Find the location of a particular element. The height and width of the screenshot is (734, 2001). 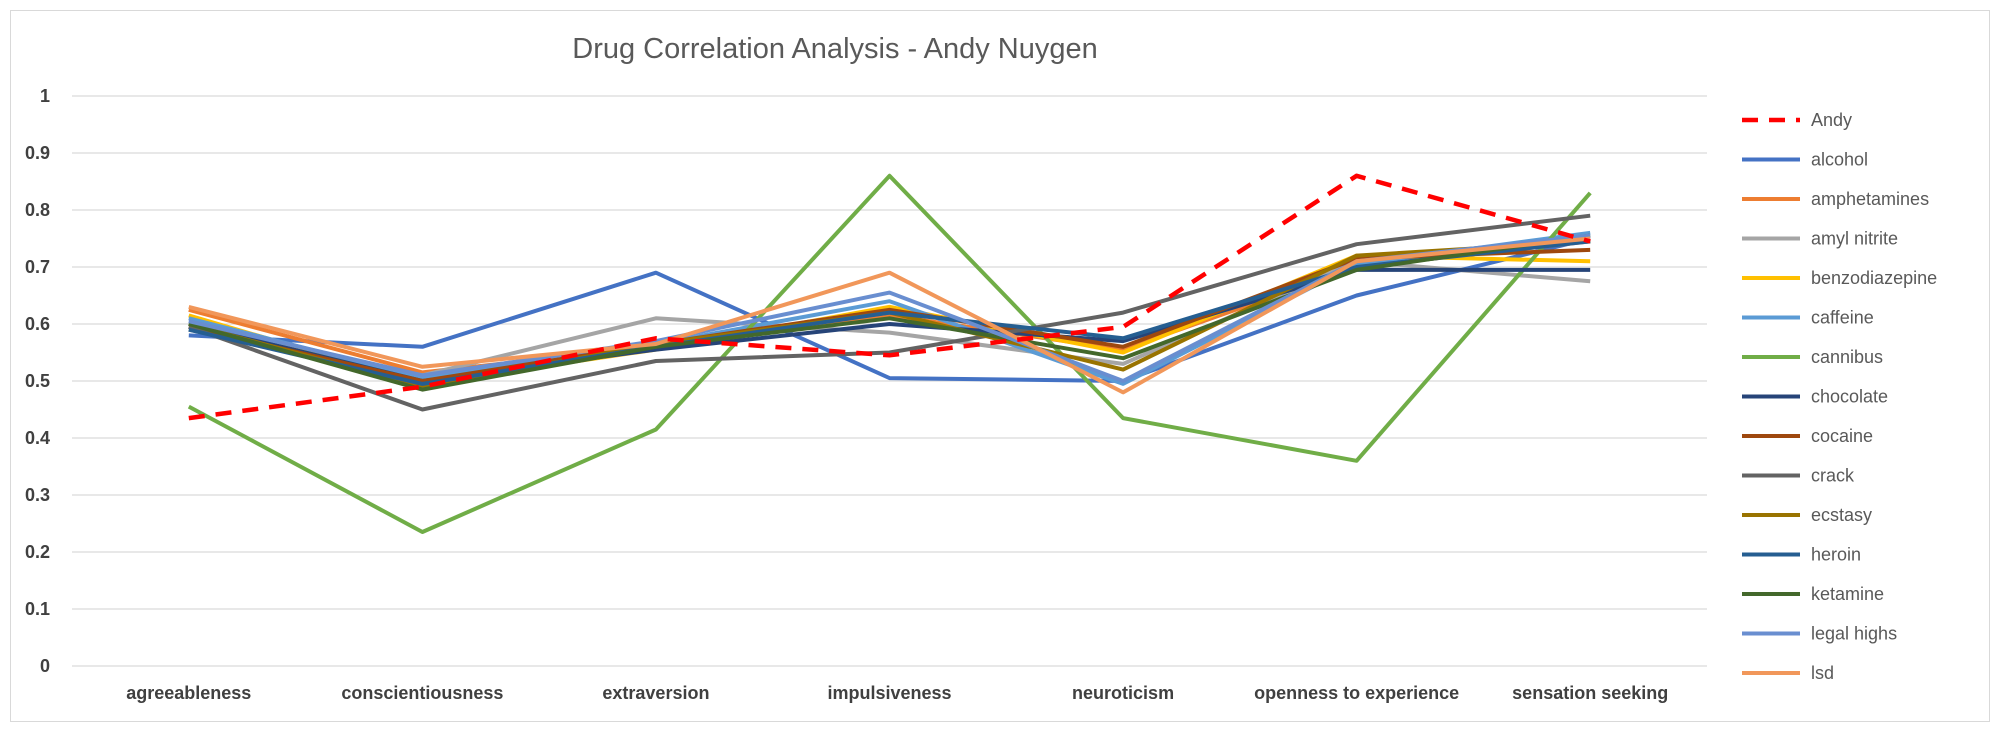

series-line-caffeine is located at coordinates (889, 308).